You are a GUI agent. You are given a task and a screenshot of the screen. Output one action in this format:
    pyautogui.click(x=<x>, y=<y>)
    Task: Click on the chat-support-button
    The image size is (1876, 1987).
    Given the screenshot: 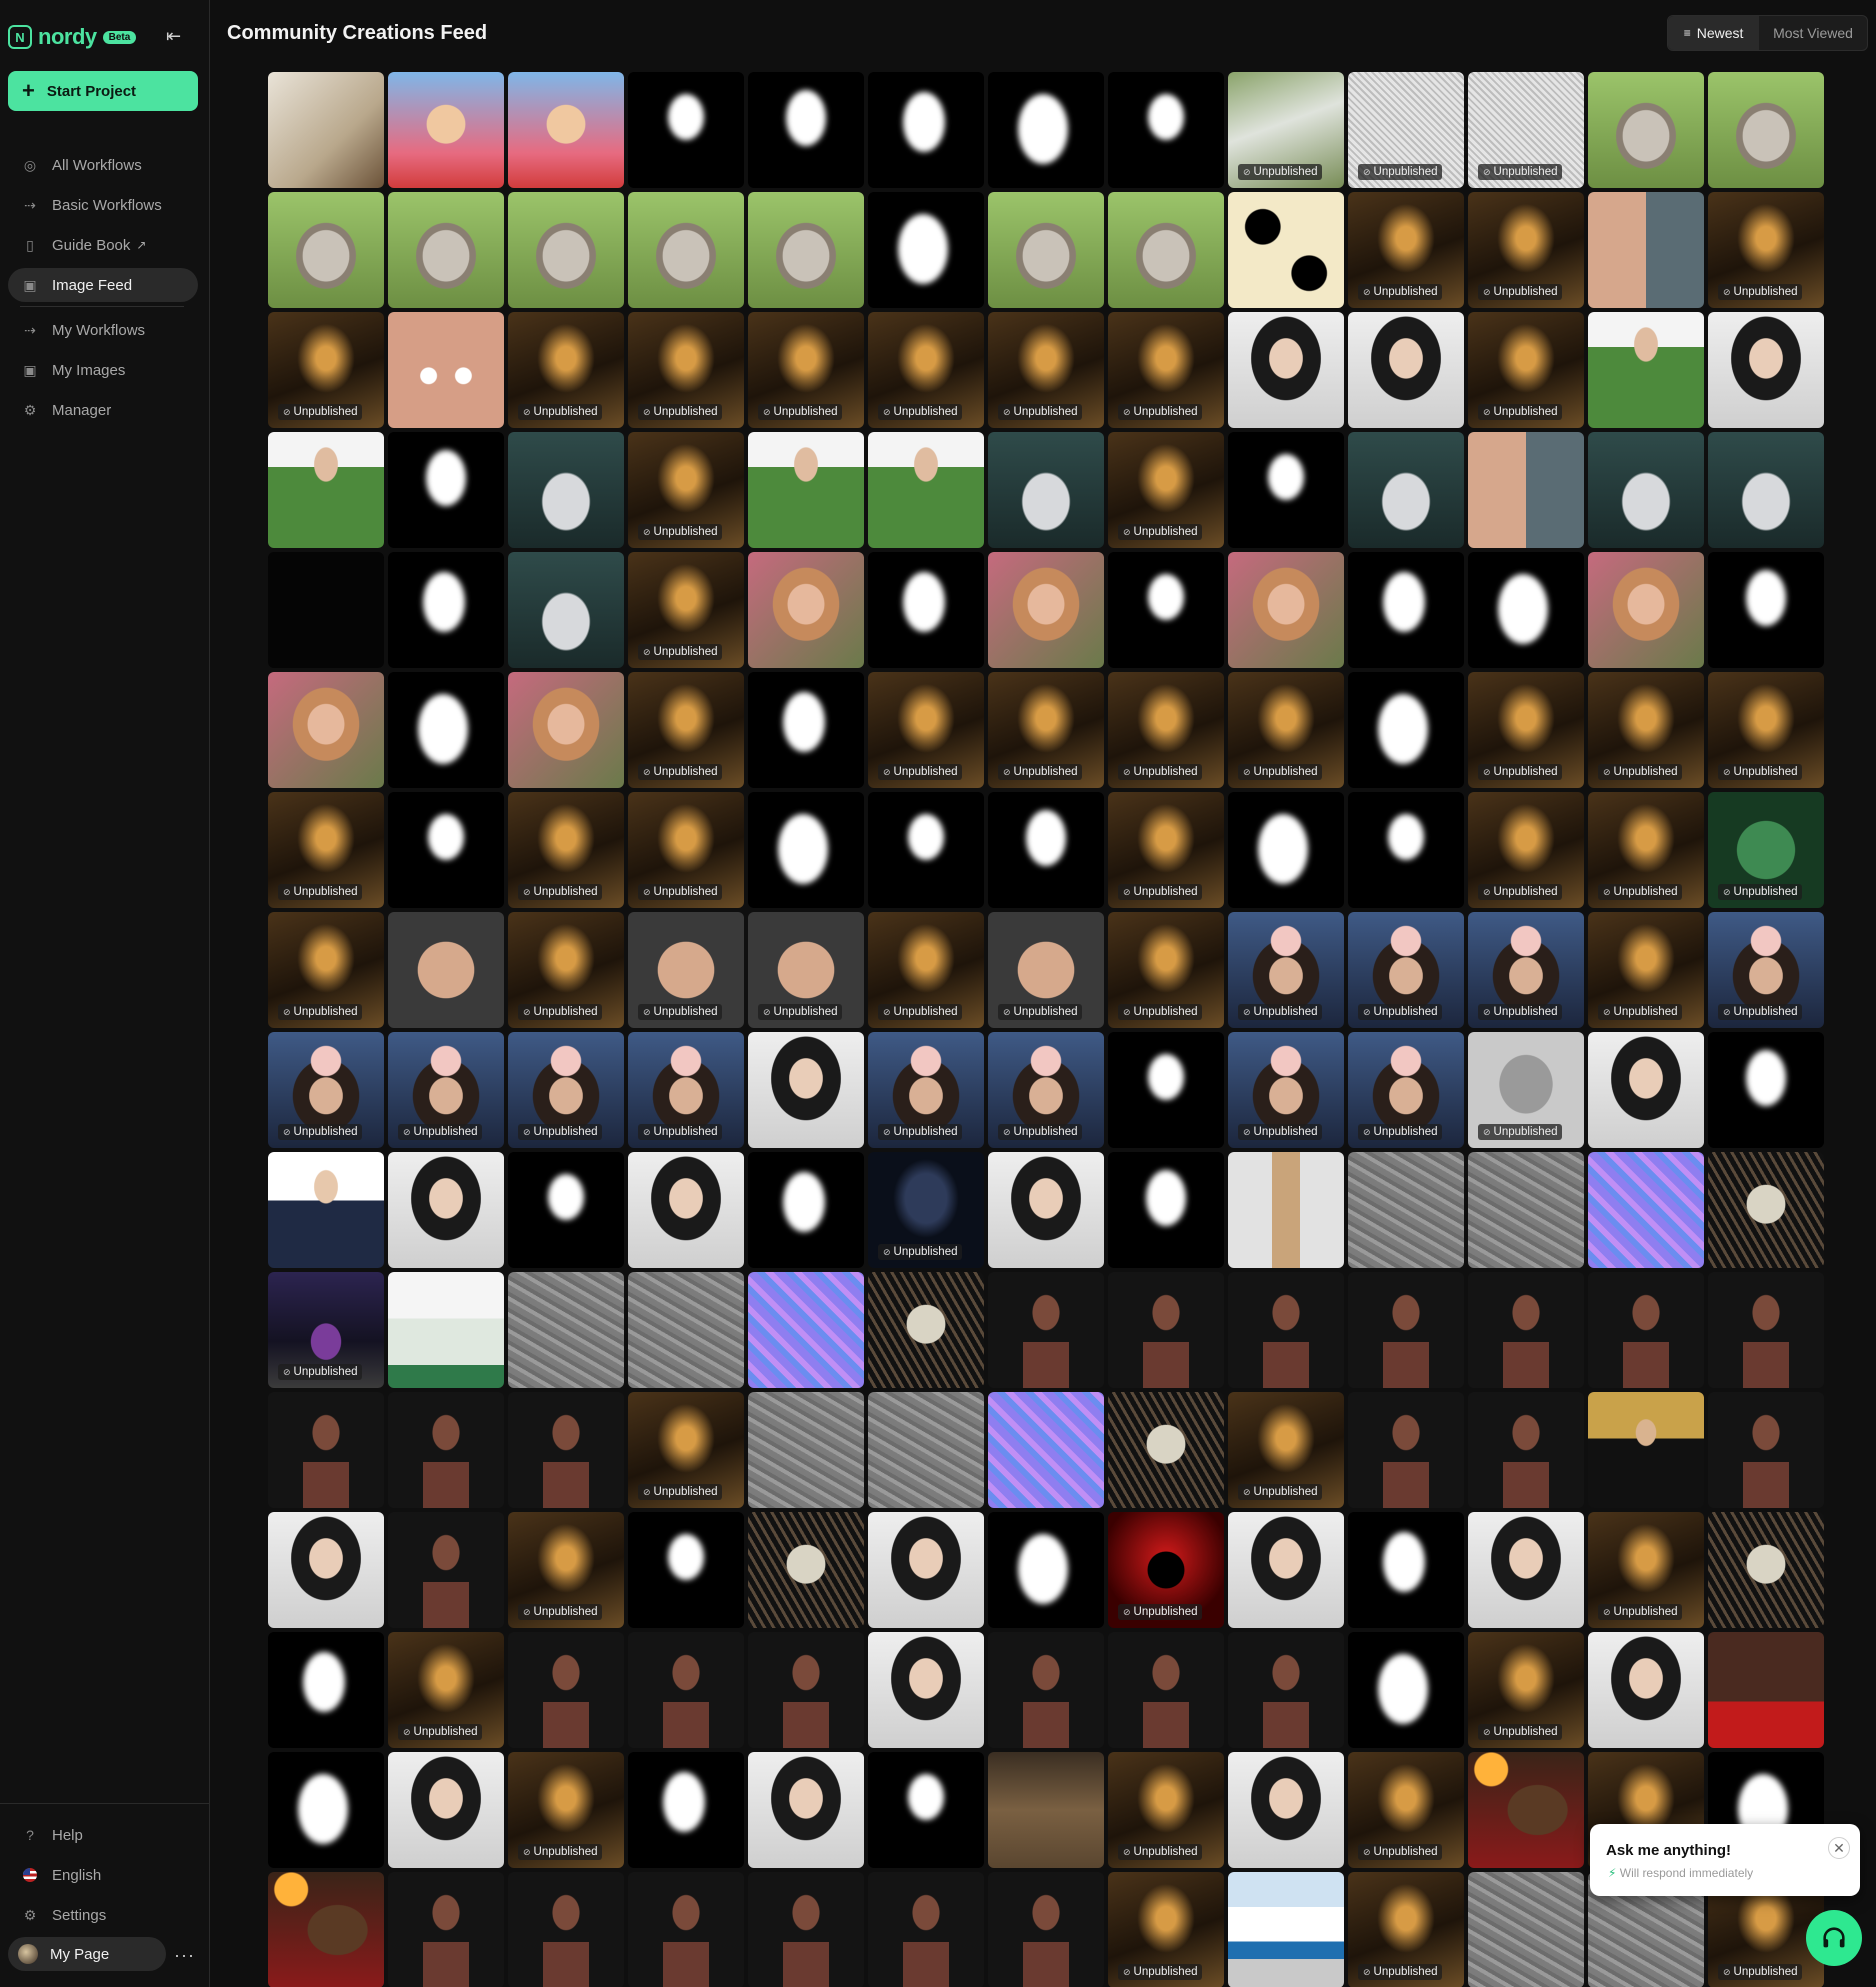 What is the action you would take?
    pyautogui.click(x=1834, y=1938)
    